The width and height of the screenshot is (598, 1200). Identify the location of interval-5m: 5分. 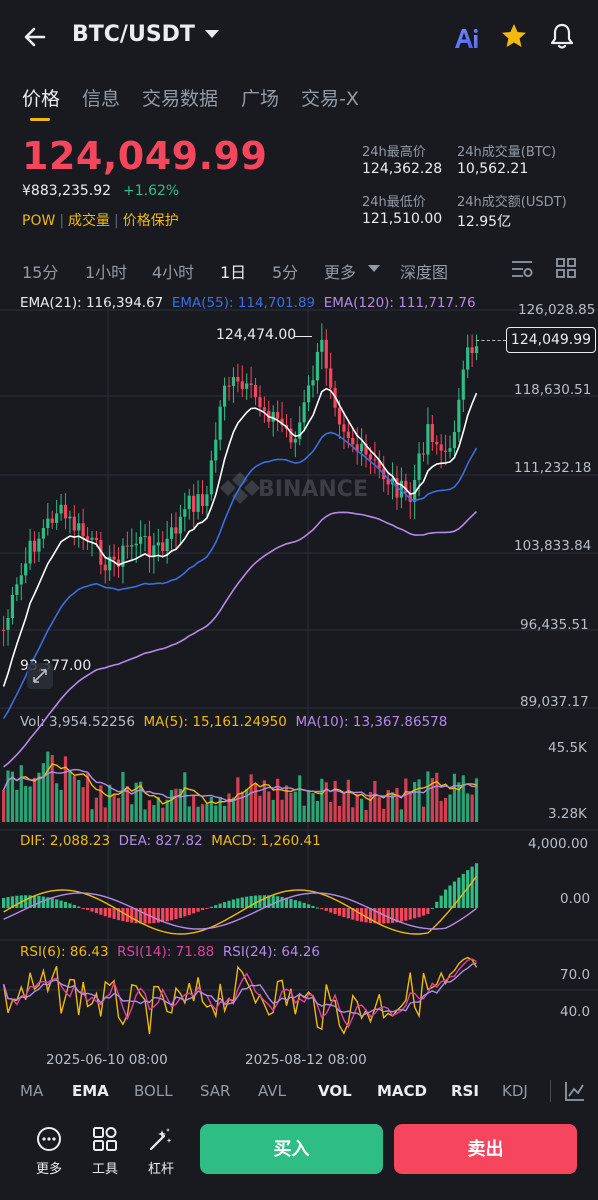
(285, 272).